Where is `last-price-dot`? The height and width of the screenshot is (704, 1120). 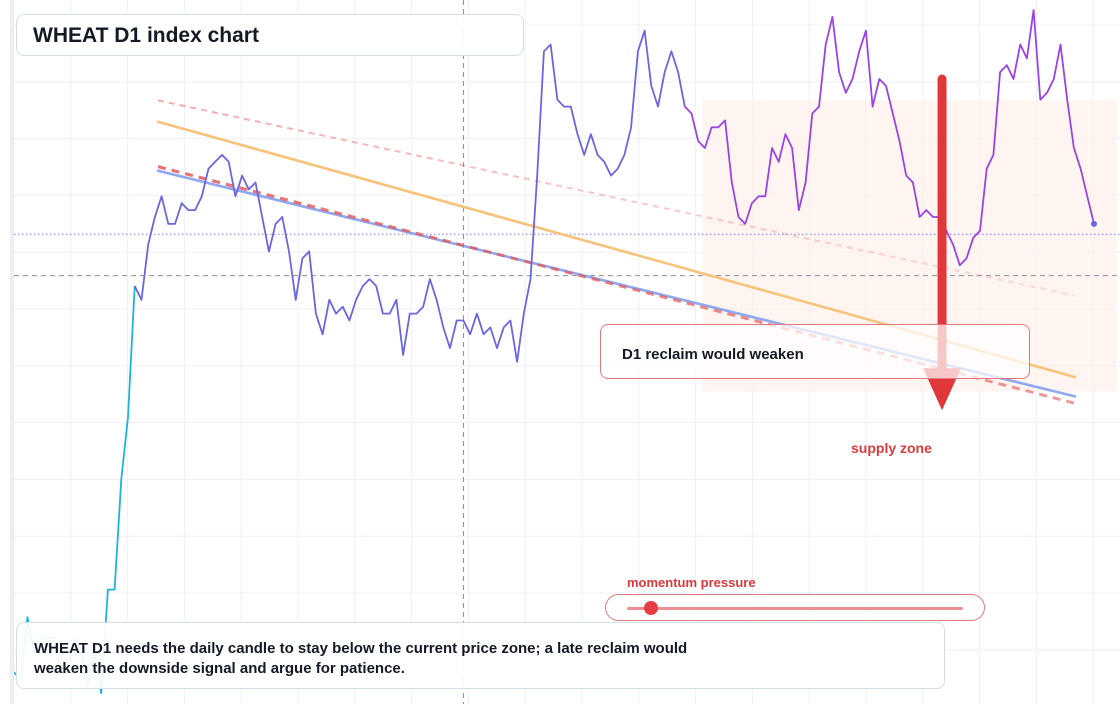
last-price-dot is located at coordinates (1094, 223).